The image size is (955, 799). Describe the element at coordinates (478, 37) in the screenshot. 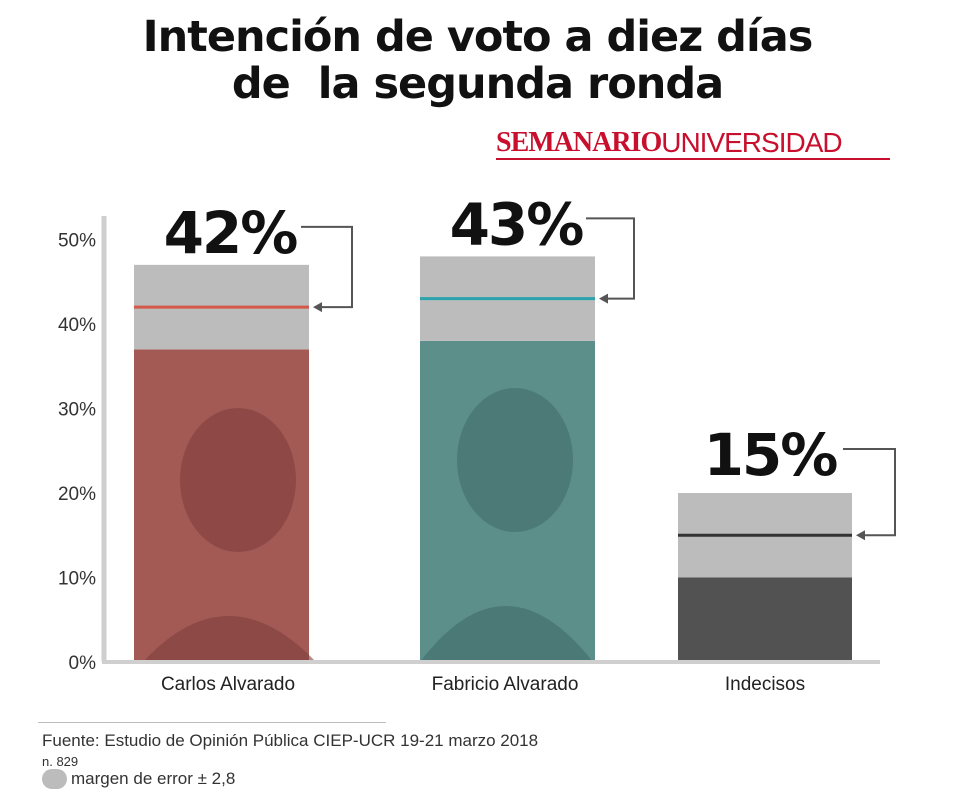

I see `chart-title-line-1: Intención de voto a diez días` at that location.